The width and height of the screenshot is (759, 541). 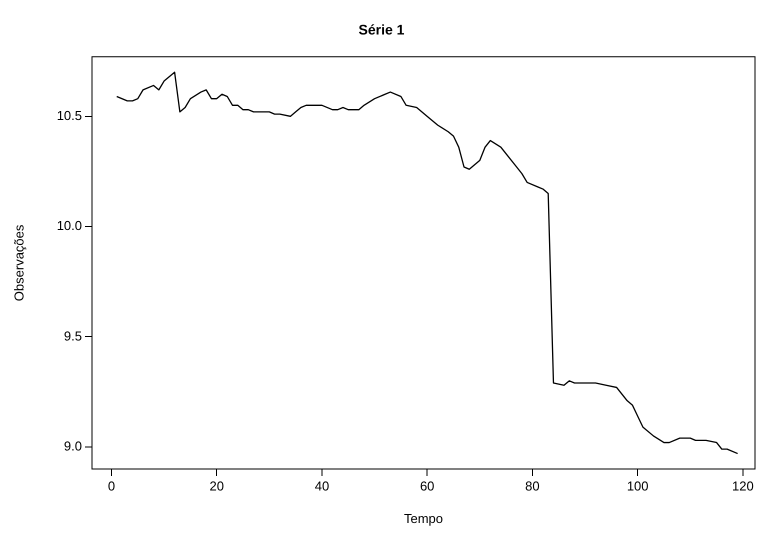 What do you see at coordinates (322, 486) in the screenshot?
I see `x-tick-label: 40` at bounding box center [322, 486].